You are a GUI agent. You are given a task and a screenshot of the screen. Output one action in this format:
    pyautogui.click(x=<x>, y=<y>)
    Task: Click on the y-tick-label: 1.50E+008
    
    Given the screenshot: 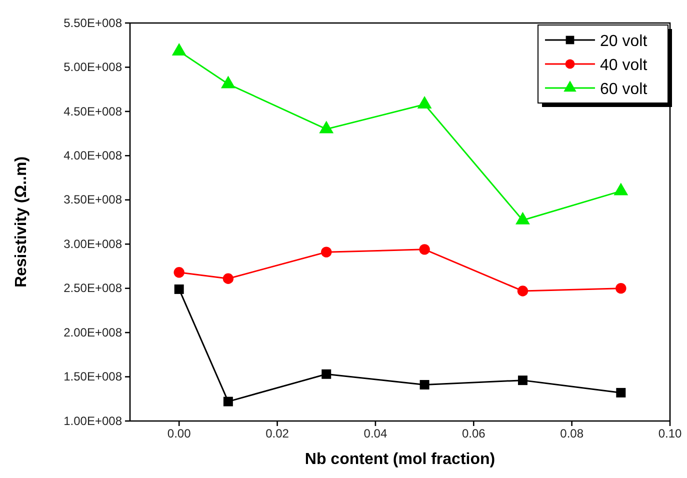 What is the action you would take?
    pyautogui.click(x=93, y=377)
    